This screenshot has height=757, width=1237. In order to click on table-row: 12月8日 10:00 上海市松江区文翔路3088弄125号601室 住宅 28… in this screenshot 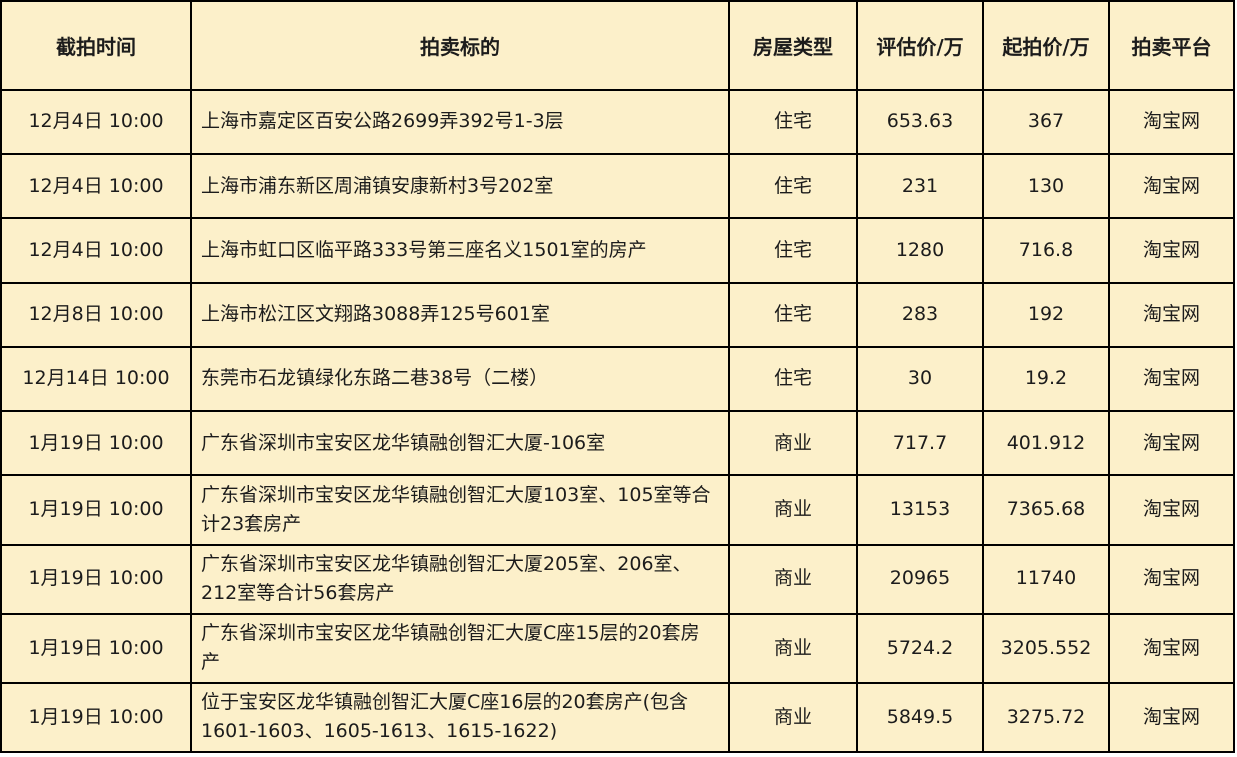, I will do `click(617, 314)`.